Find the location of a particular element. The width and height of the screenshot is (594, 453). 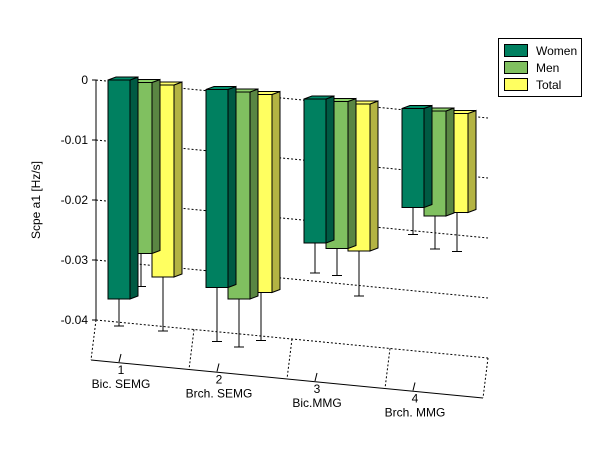

x-tick-label: Bic.MMG is located at coordinates (316, 403).